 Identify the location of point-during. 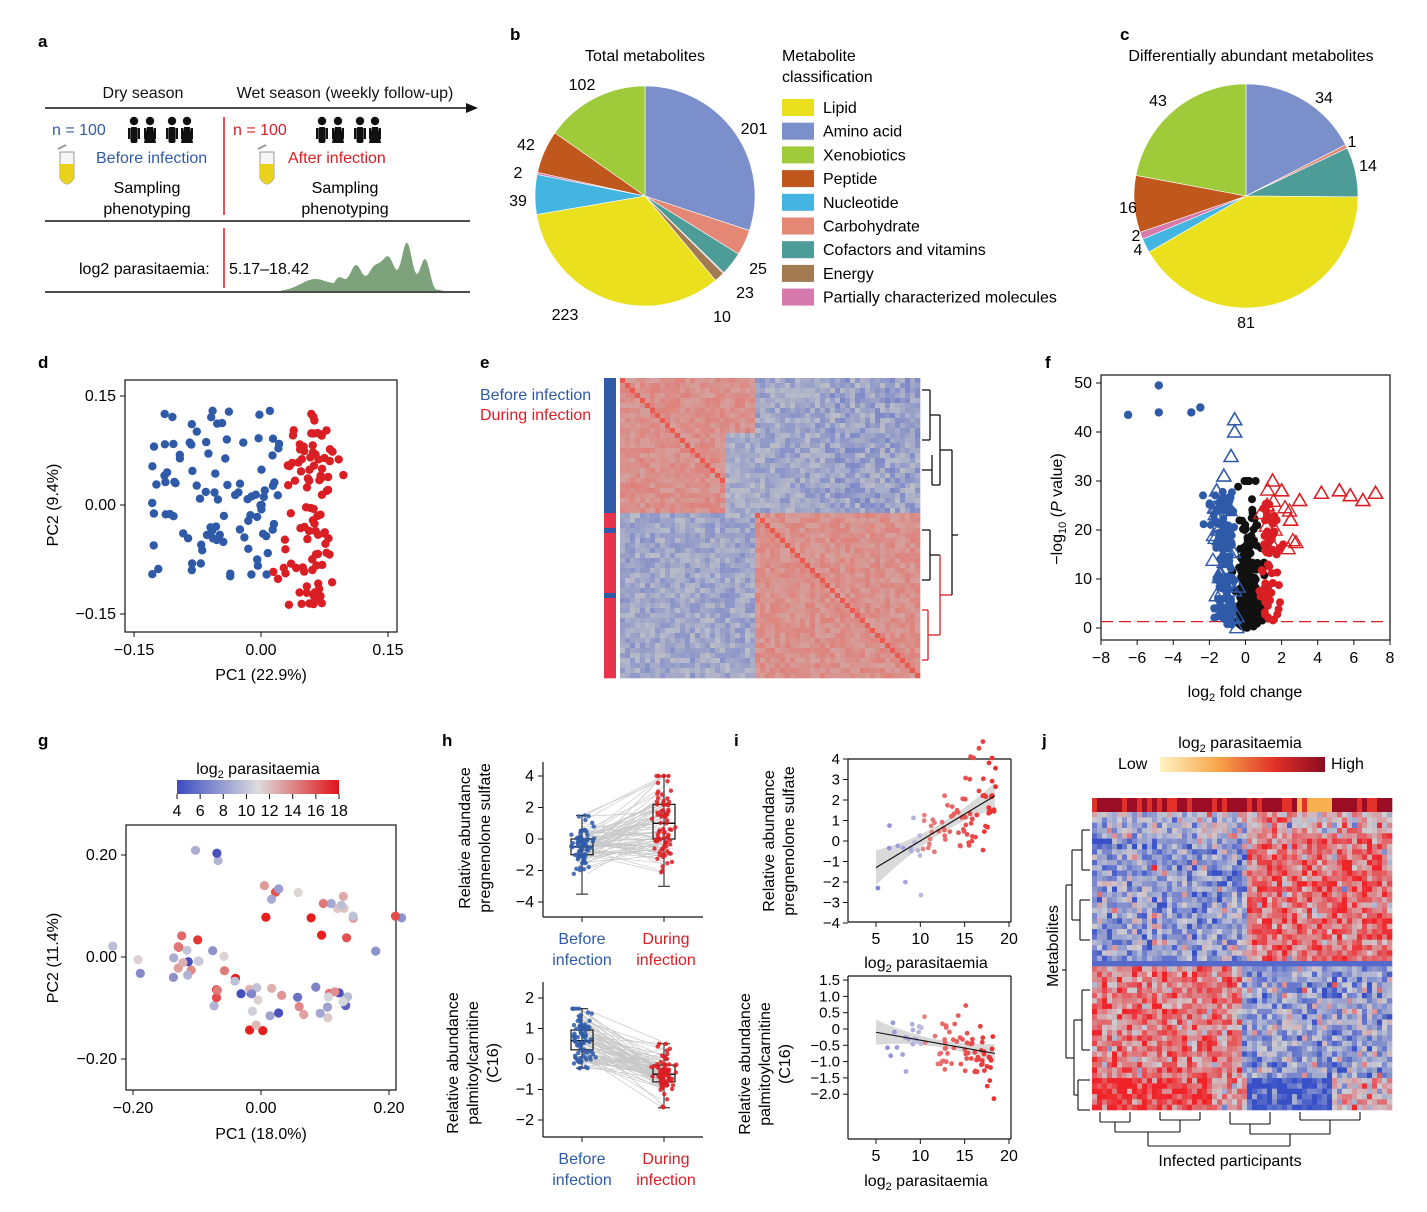
(322, 565).